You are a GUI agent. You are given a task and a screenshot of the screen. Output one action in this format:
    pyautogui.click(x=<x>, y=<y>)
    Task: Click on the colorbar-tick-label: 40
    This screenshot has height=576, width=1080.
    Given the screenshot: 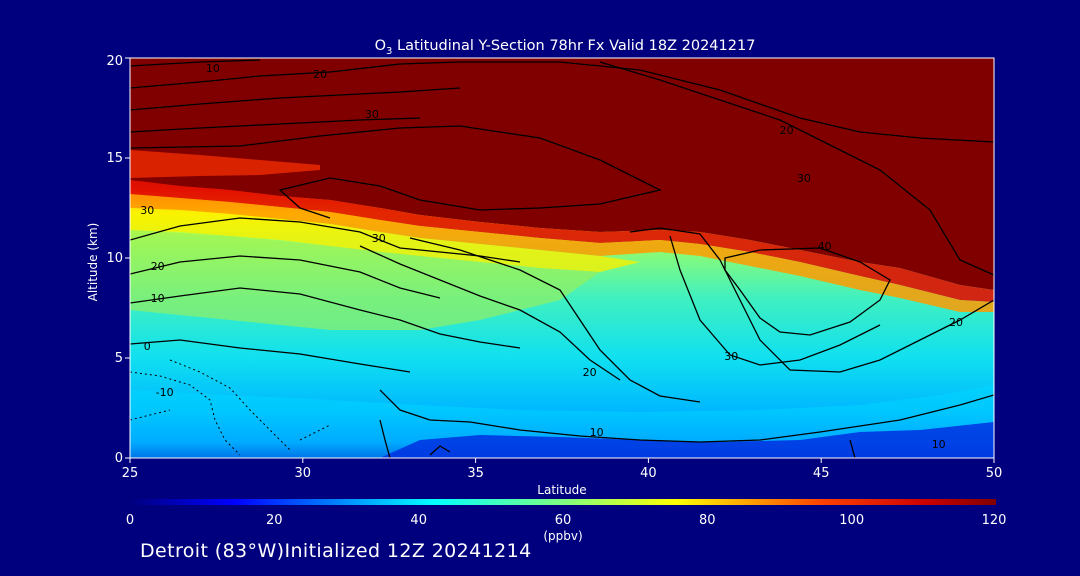 What is the action you would take?
    pyautogui.click(x=418, y=520)
    